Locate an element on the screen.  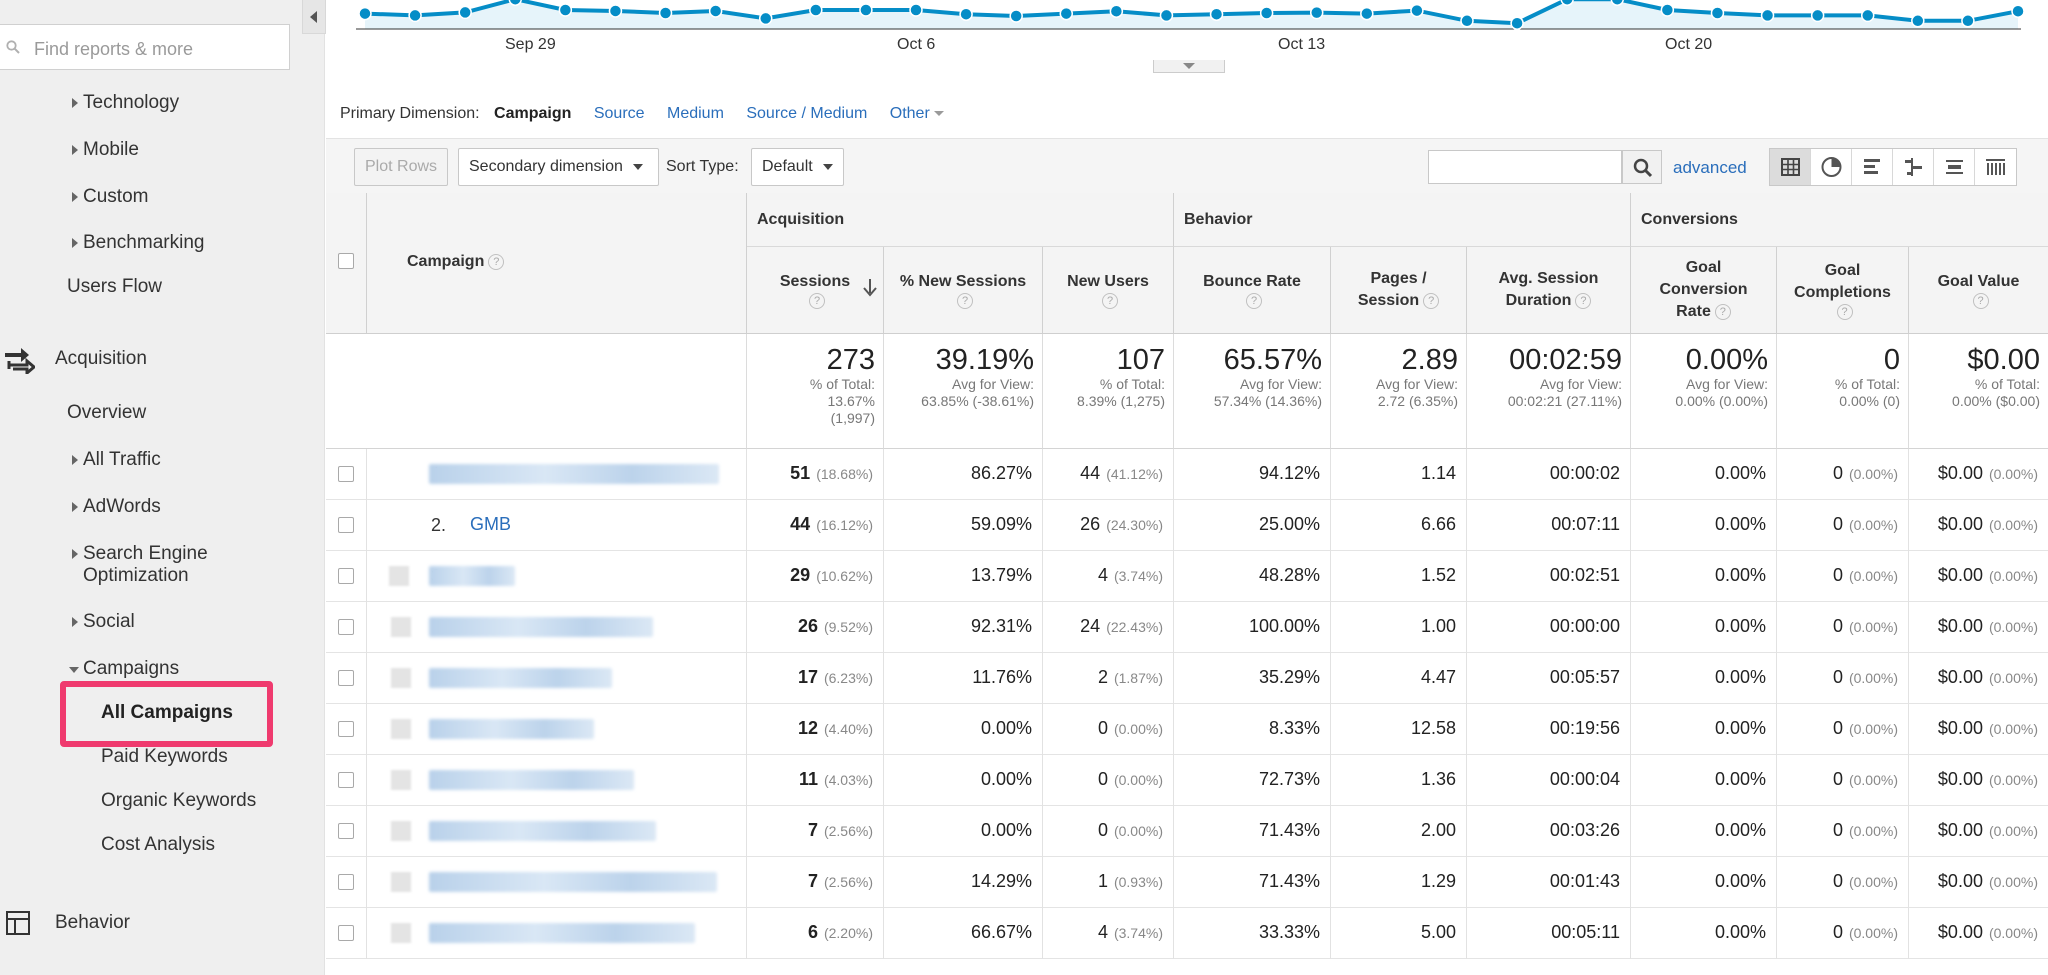
sidebar-item-seo: Search Engine Optimization is located at coordinates (140, 565).